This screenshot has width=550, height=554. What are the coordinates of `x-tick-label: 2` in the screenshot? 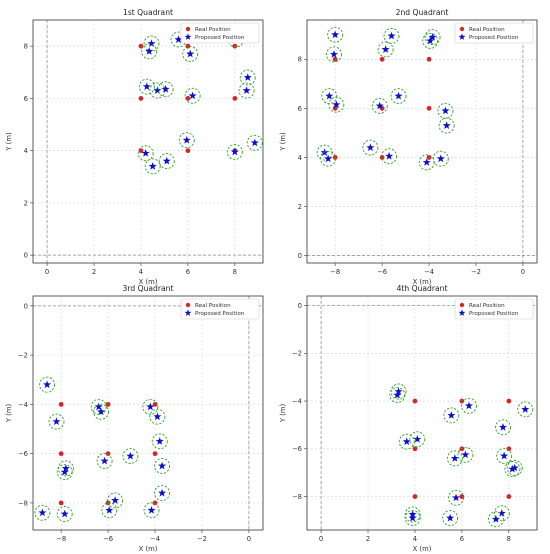 It's located at (94, 272).